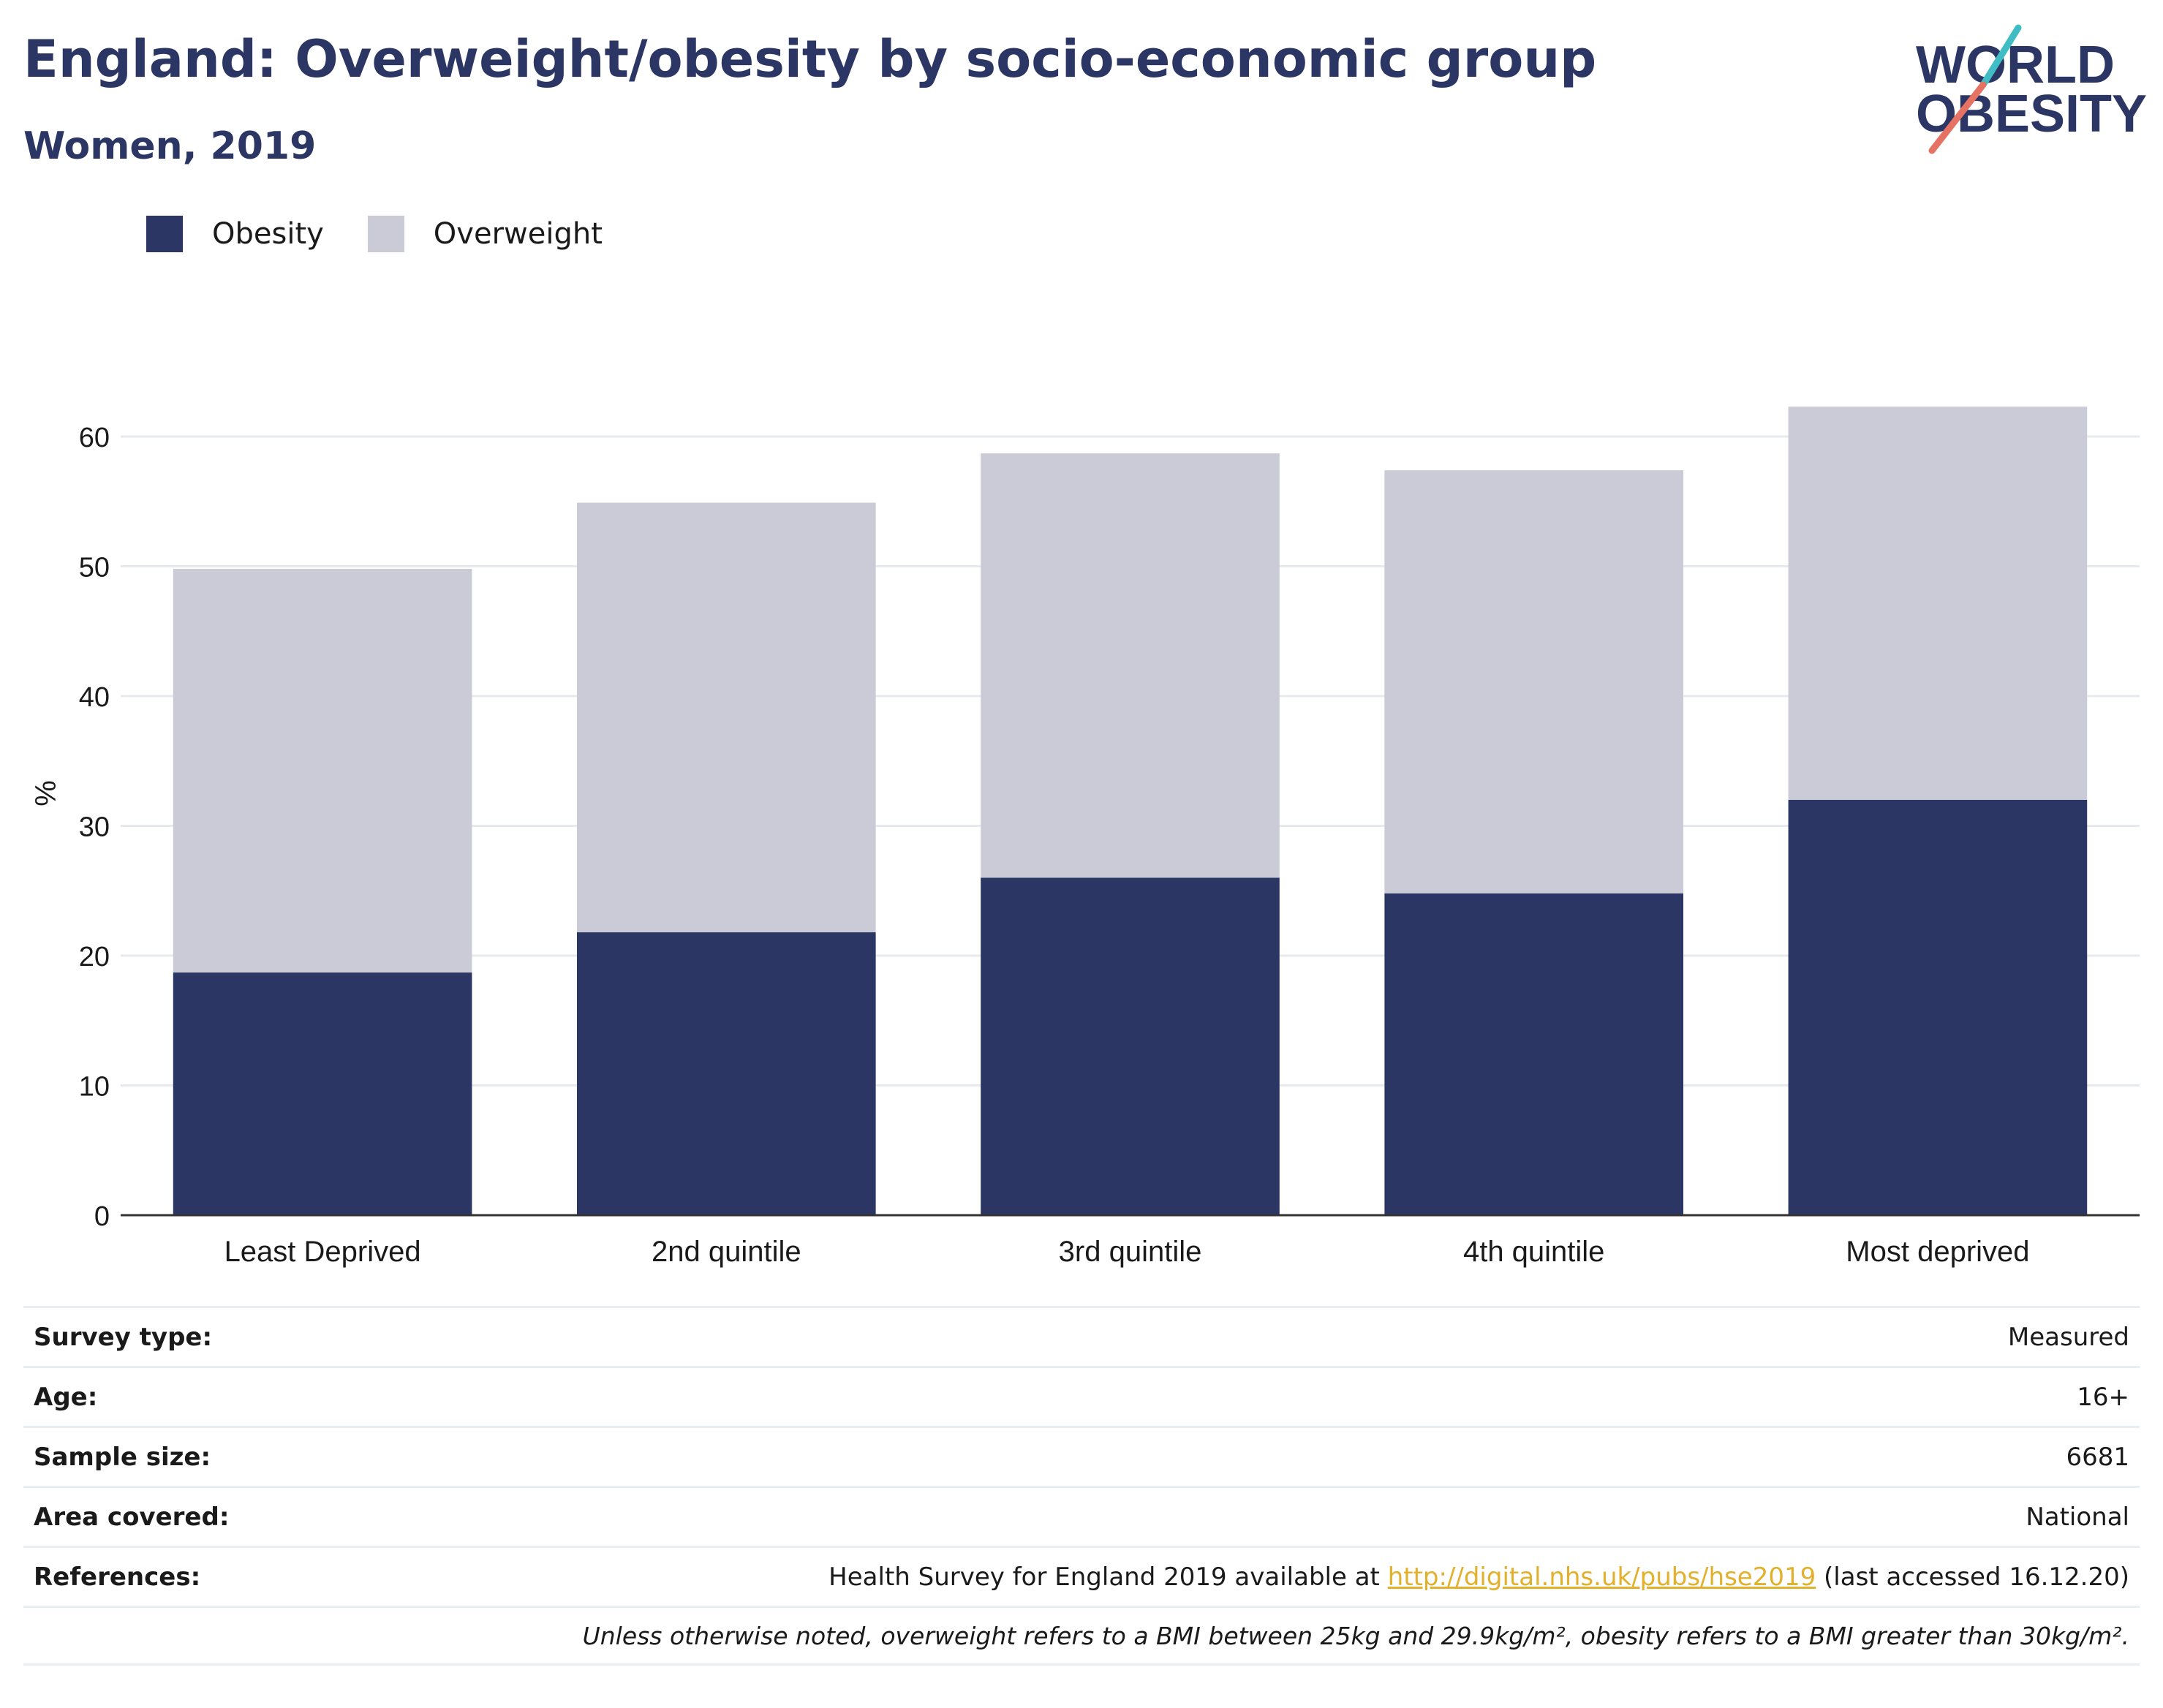 This screenshot has width=2163, height=1708. What do you see at coordinates (1131, 1252) in the screenshot?
I see `x-tick-label: 3rd quintile` at bounding box center [1131, 1252].